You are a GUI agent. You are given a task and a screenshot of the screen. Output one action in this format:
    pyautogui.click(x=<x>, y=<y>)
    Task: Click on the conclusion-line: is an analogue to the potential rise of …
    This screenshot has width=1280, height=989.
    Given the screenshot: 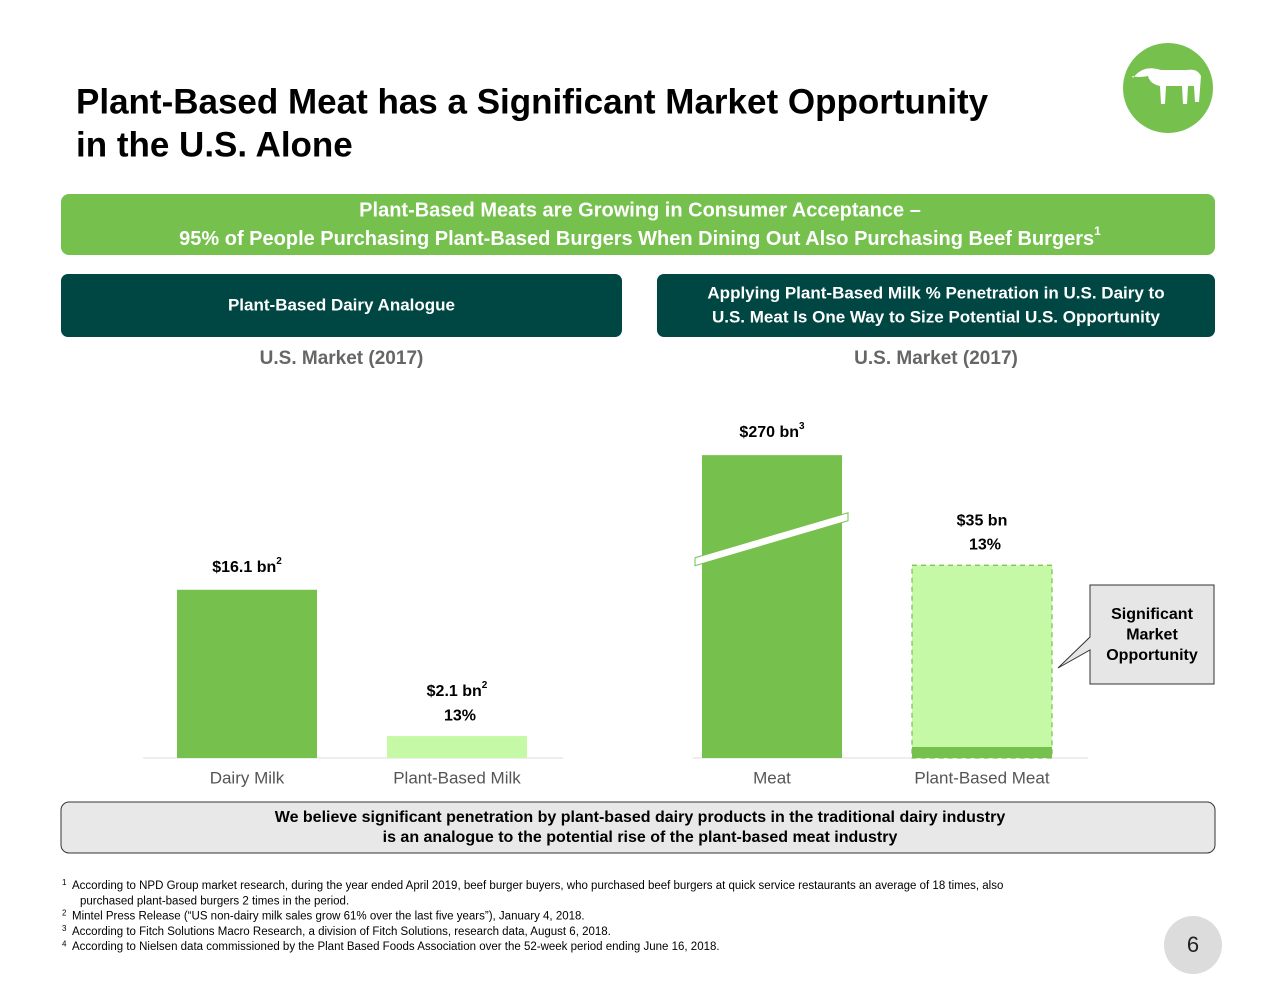 What is the action you would take?
    pyautogui.click(x=640, y=837)
    